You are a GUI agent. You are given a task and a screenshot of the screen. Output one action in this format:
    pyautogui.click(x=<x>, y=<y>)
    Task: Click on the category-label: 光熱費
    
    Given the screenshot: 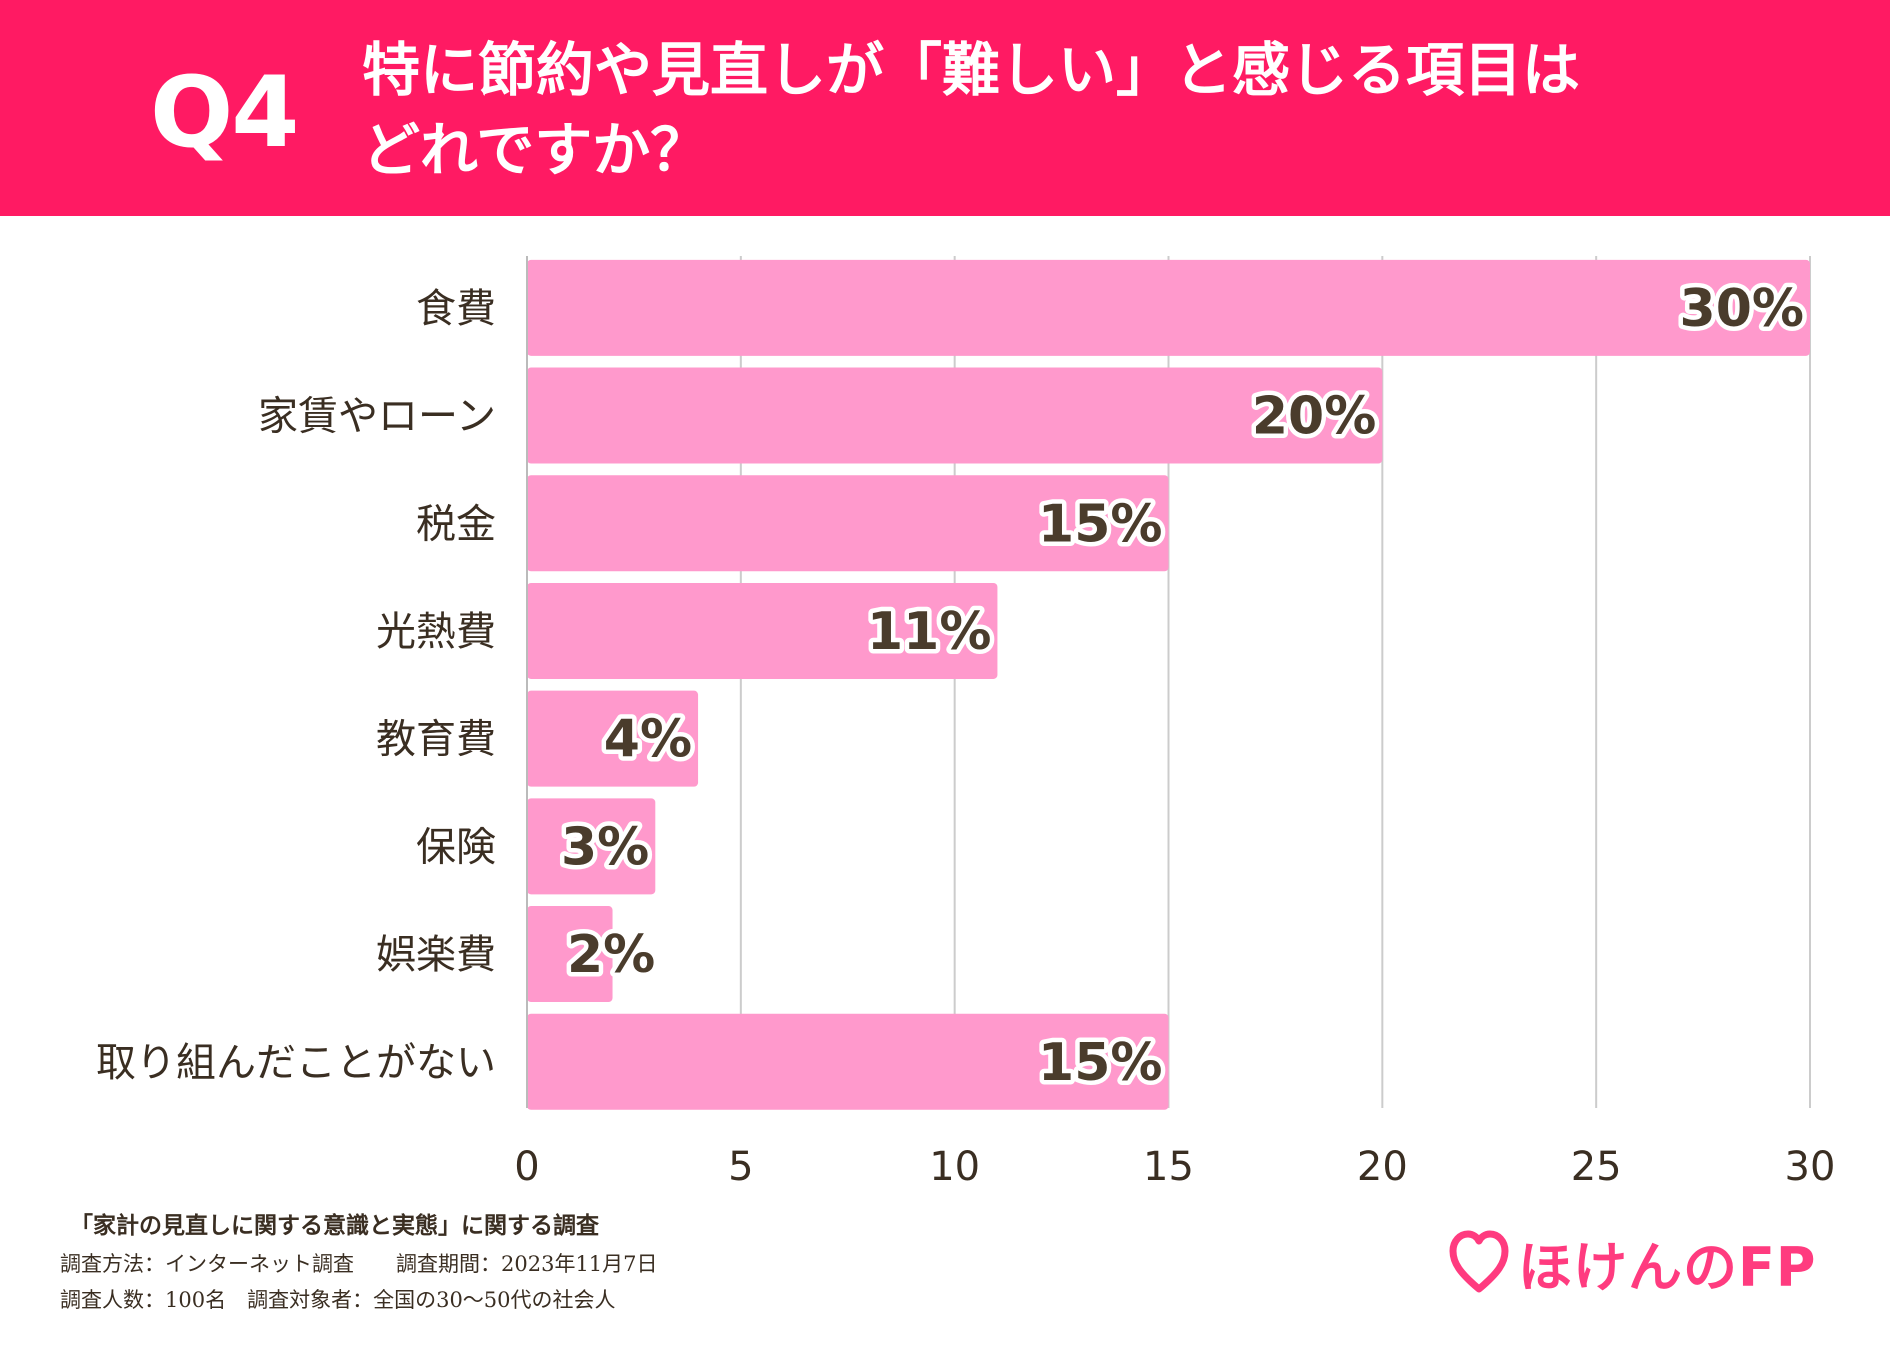 What is the action you would take?
    pyautogui.click(x=436, y=632)
    